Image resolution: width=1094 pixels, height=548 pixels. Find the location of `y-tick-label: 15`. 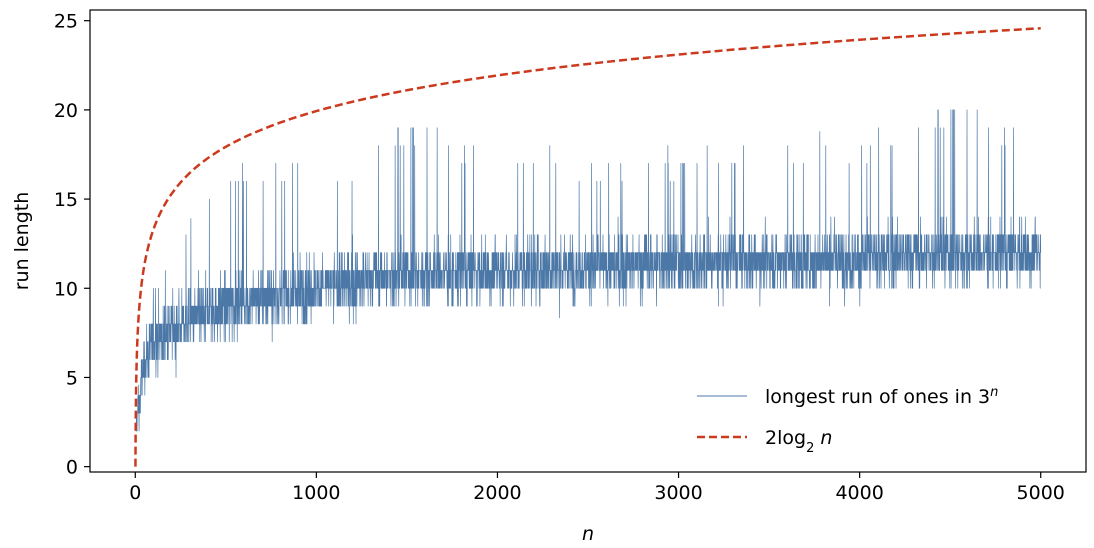

y-tick-label: 15 is located at coordinates (66, 200).